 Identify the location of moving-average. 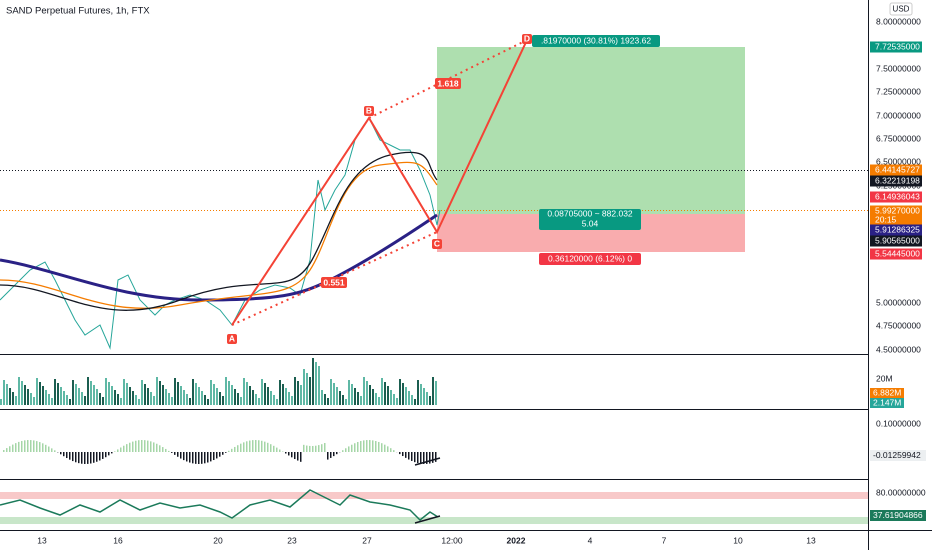
(219, 257).